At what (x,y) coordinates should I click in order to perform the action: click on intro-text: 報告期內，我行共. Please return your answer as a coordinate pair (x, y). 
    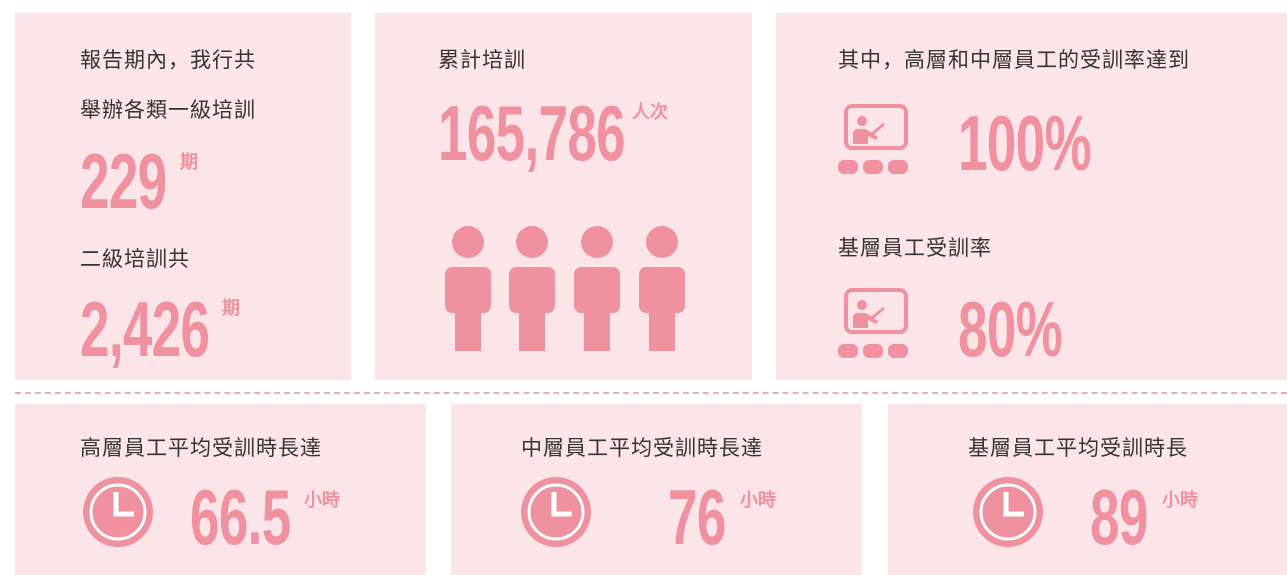
    Looking at the image, I should click on (168, 60).